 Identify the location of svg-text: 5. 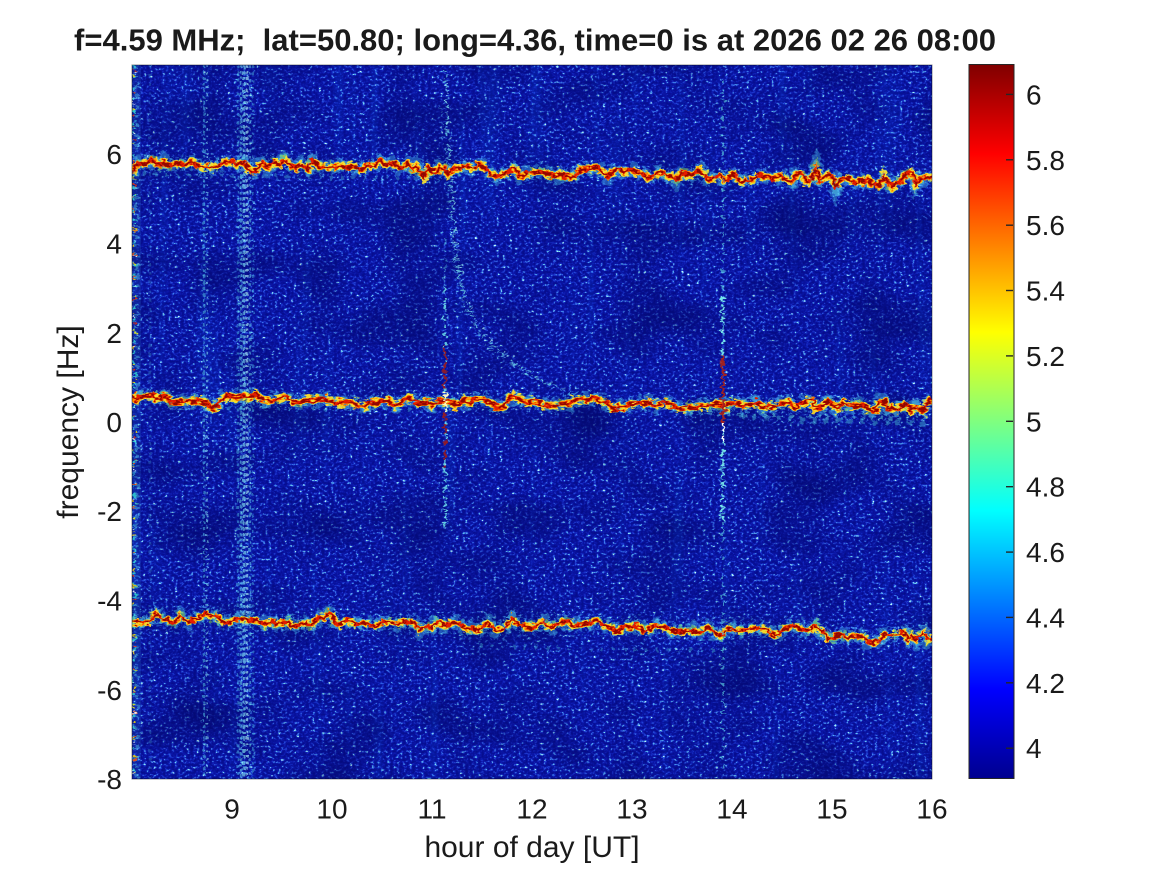
(1034, 421).